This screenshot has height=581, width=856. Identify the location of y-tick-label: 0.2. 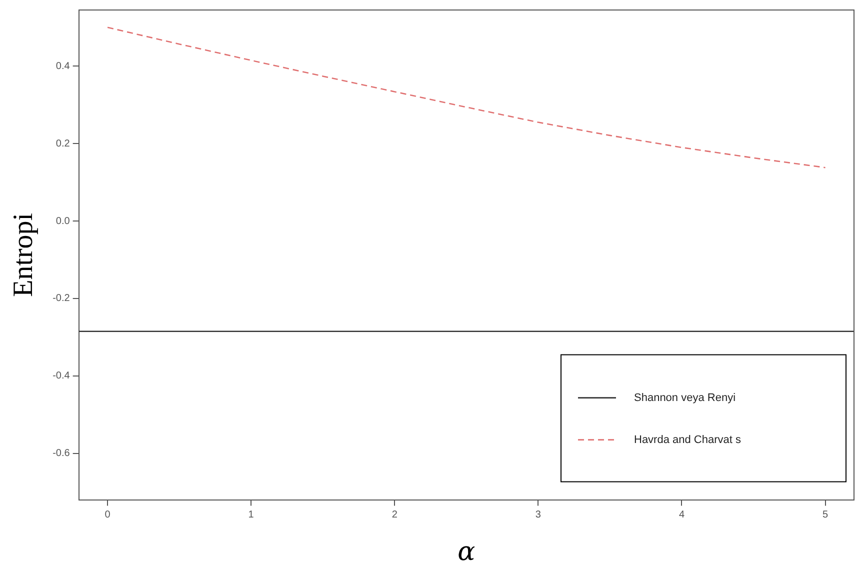
(63, 144).